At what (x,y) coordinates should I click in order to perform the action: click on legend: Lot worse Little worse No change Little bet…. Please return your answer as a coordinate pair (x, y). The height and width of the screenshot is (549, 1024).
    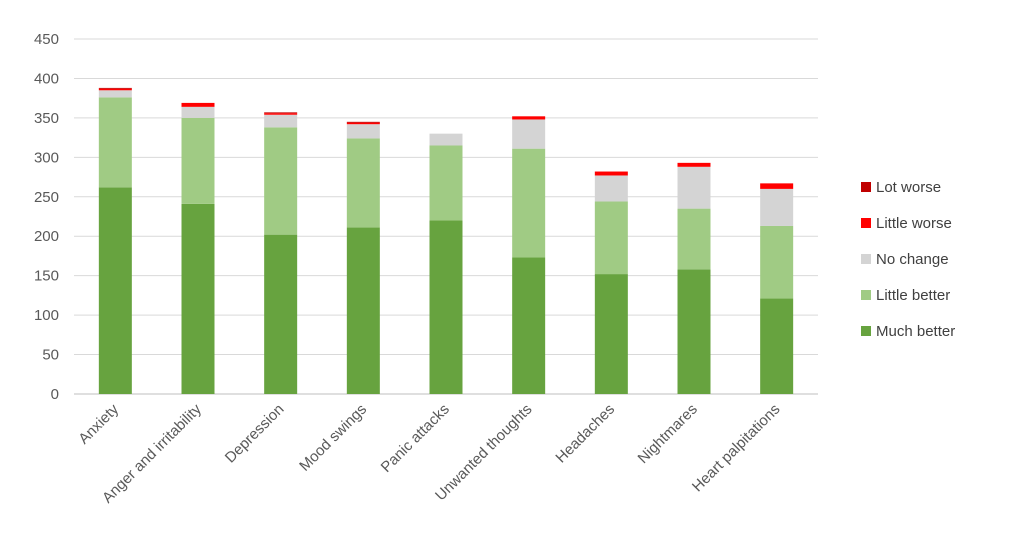
    Looking at the image, I should click on (908, 259).